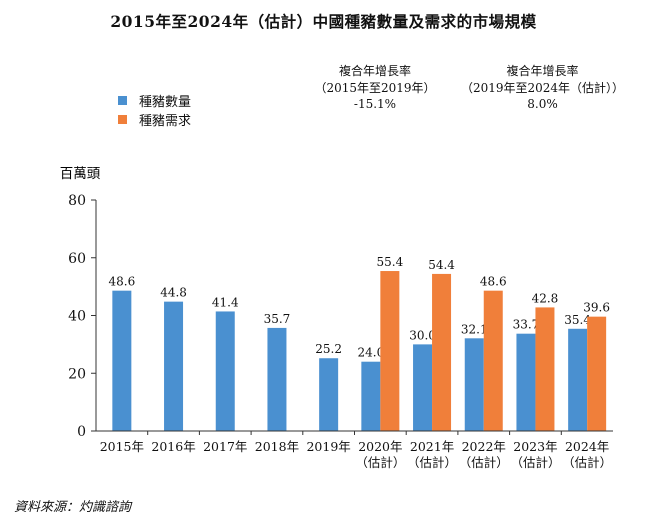  I want to click on x-tick-label: 2019年, so click(328, 446).